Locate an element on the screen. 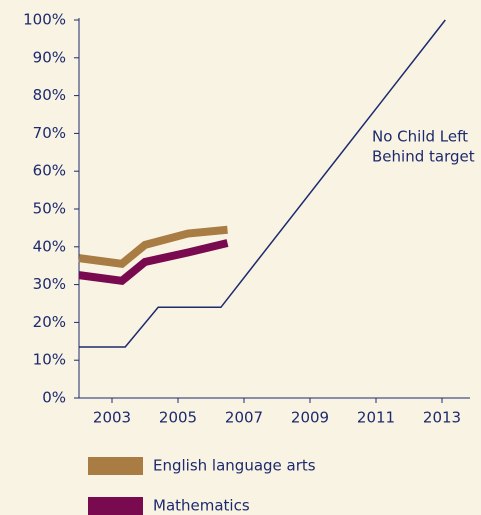 The image size is (481, 515). x-tick-label: 2005 is located at coordinates (178, 418).